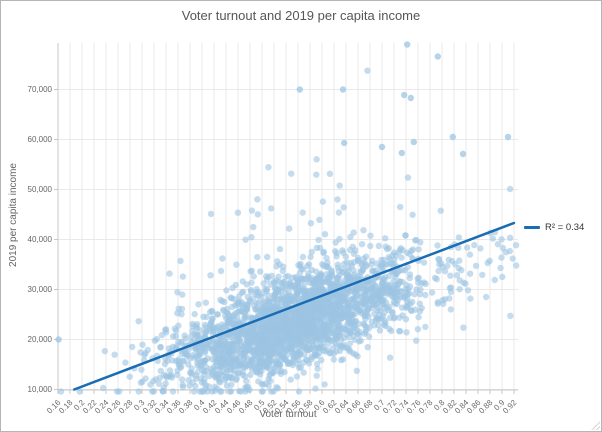  What do you see at coordinates (40, 139) in the screenshot?
I see `svg-text: 60,000` at bounding box center [40, 139].